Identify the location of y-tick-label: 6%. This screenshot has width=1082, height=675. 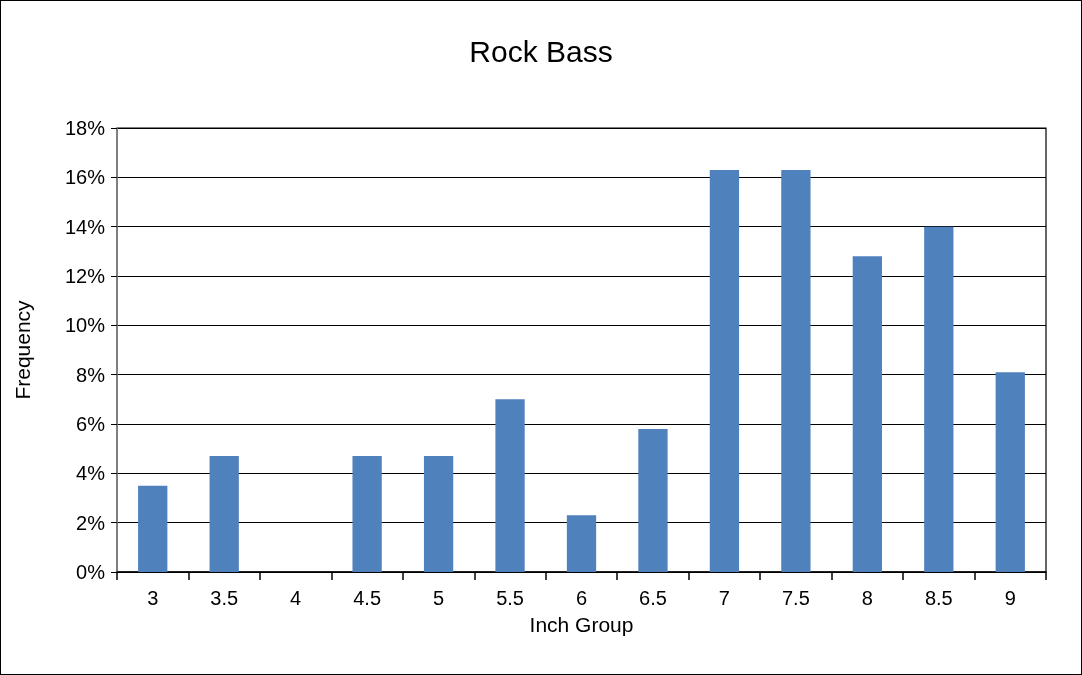
(91, 424).